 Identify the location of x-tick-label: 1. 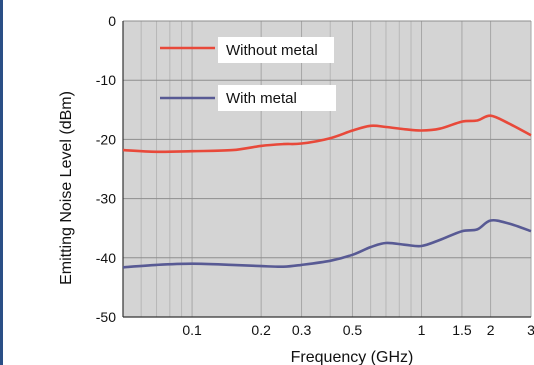
(422, 330).